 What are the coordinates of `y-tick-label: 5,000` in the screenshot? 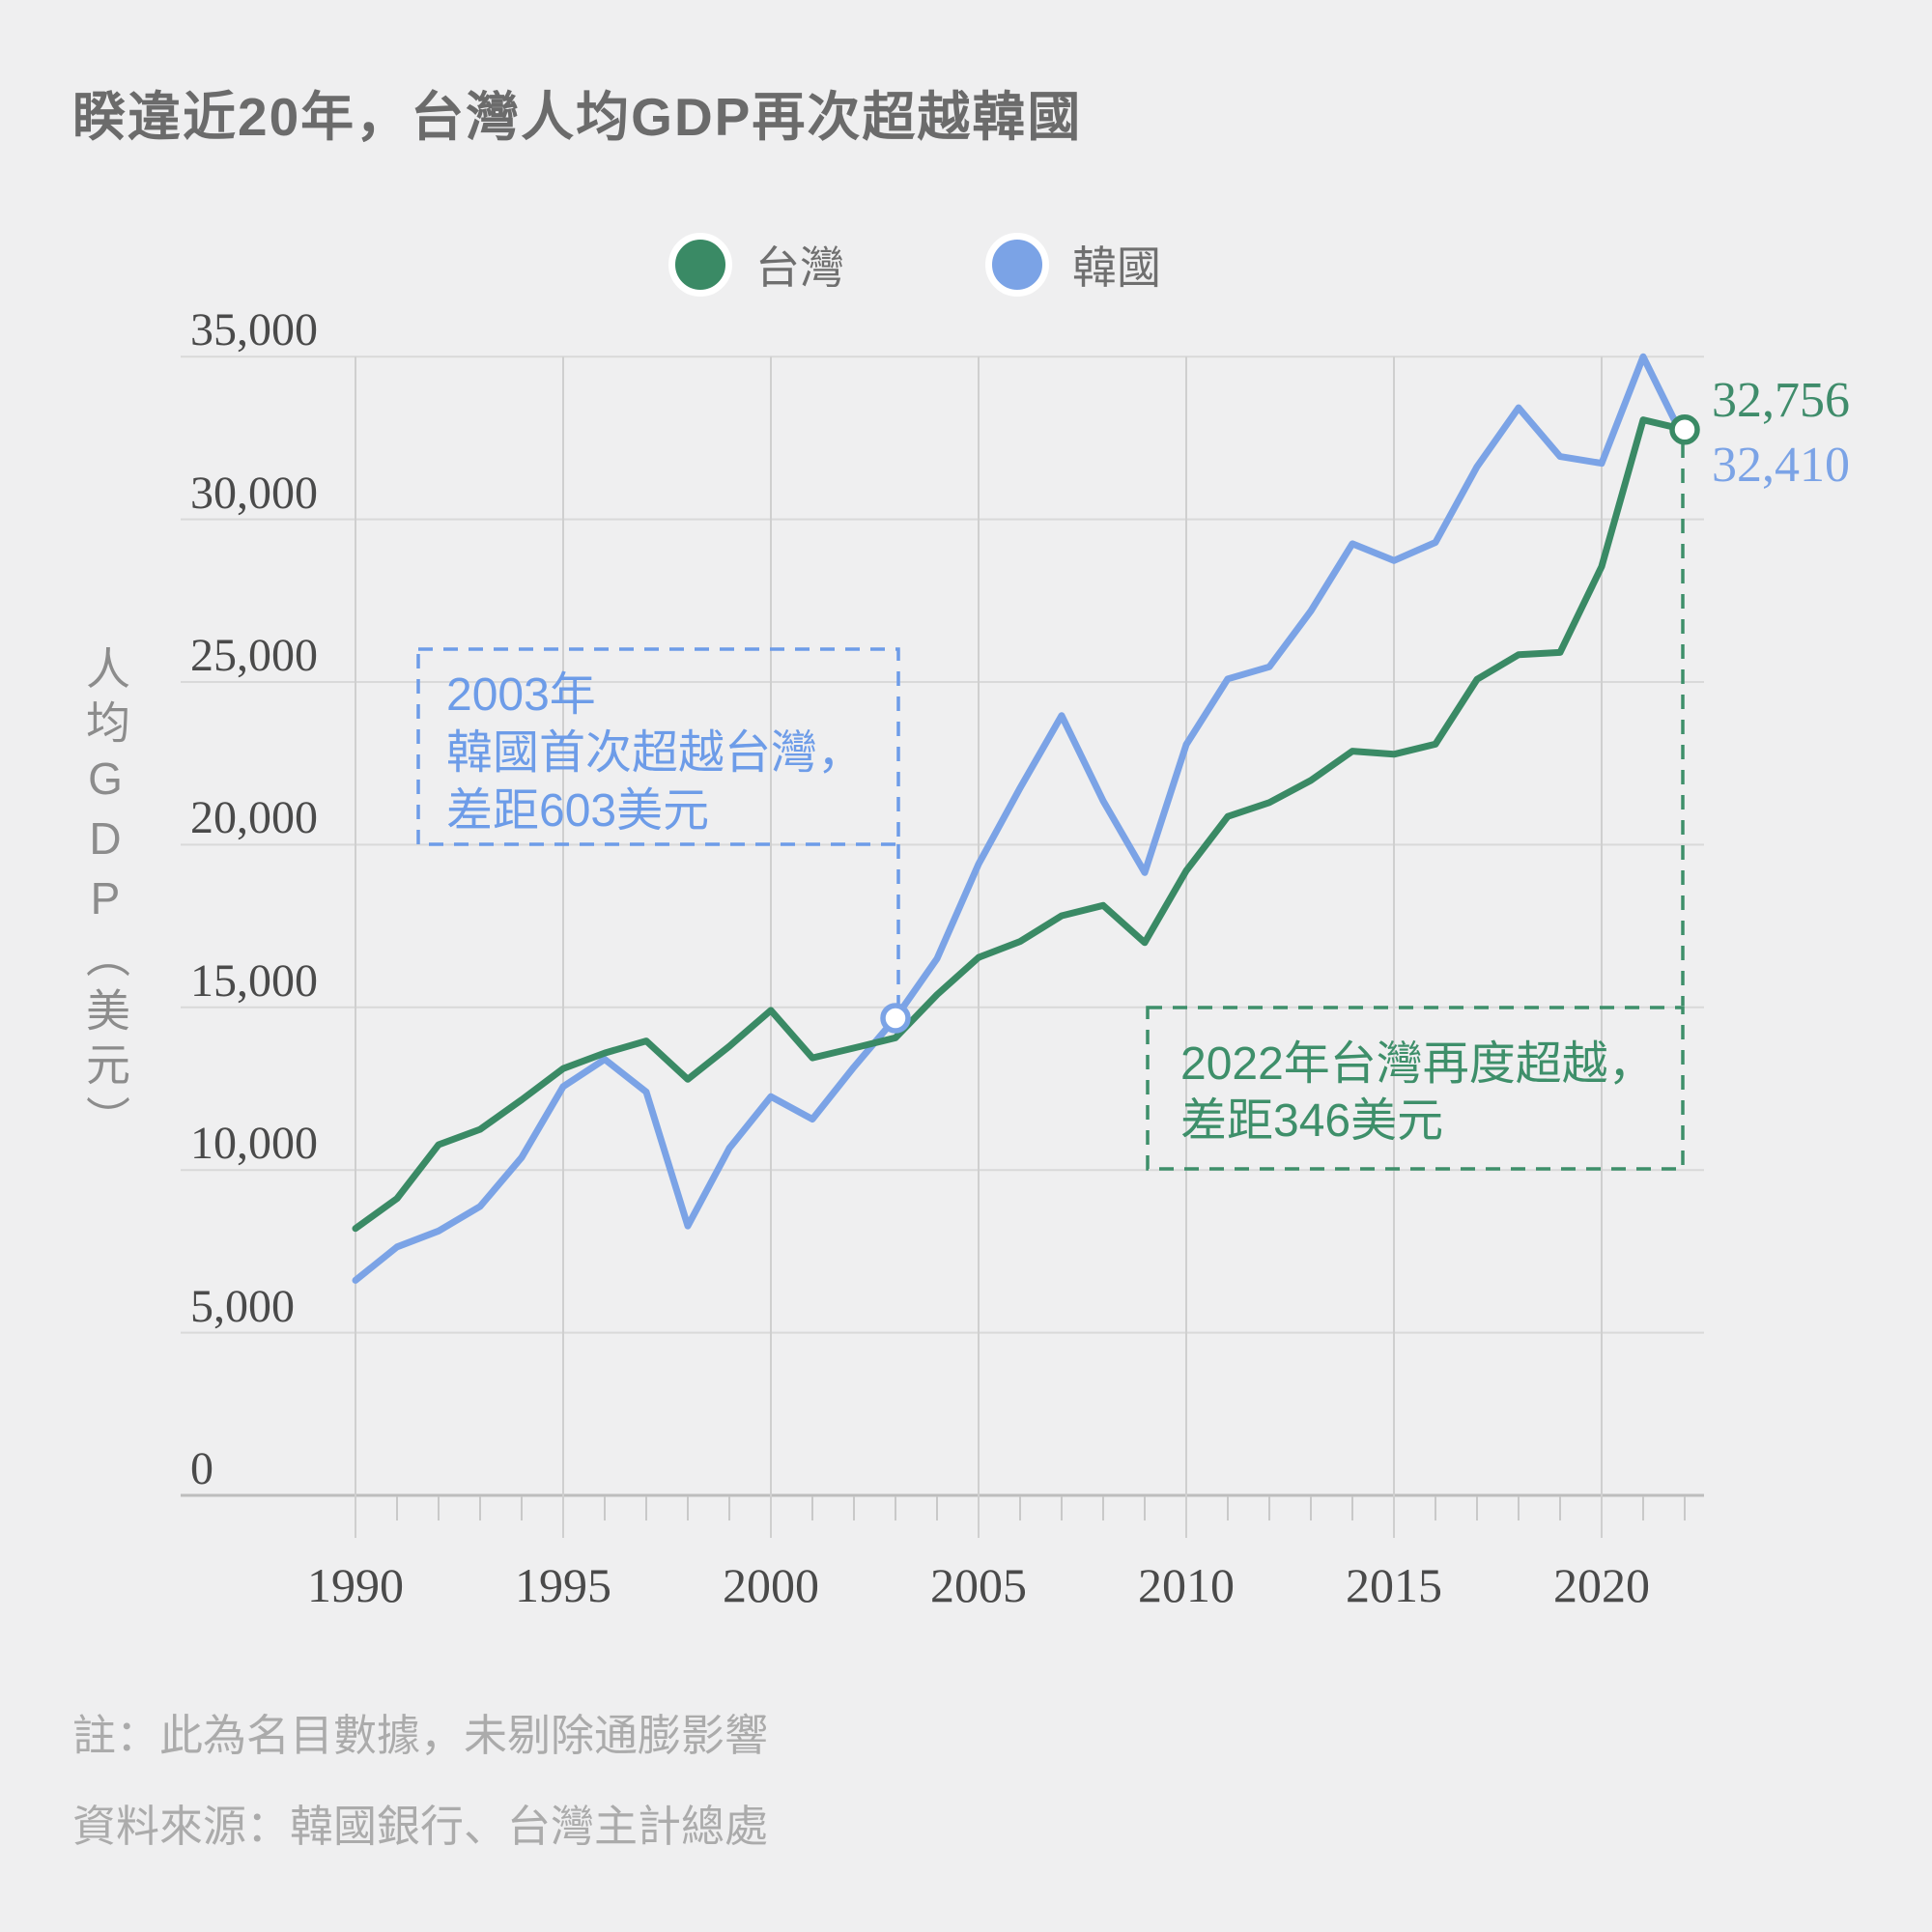 It's located at (242, 1306).